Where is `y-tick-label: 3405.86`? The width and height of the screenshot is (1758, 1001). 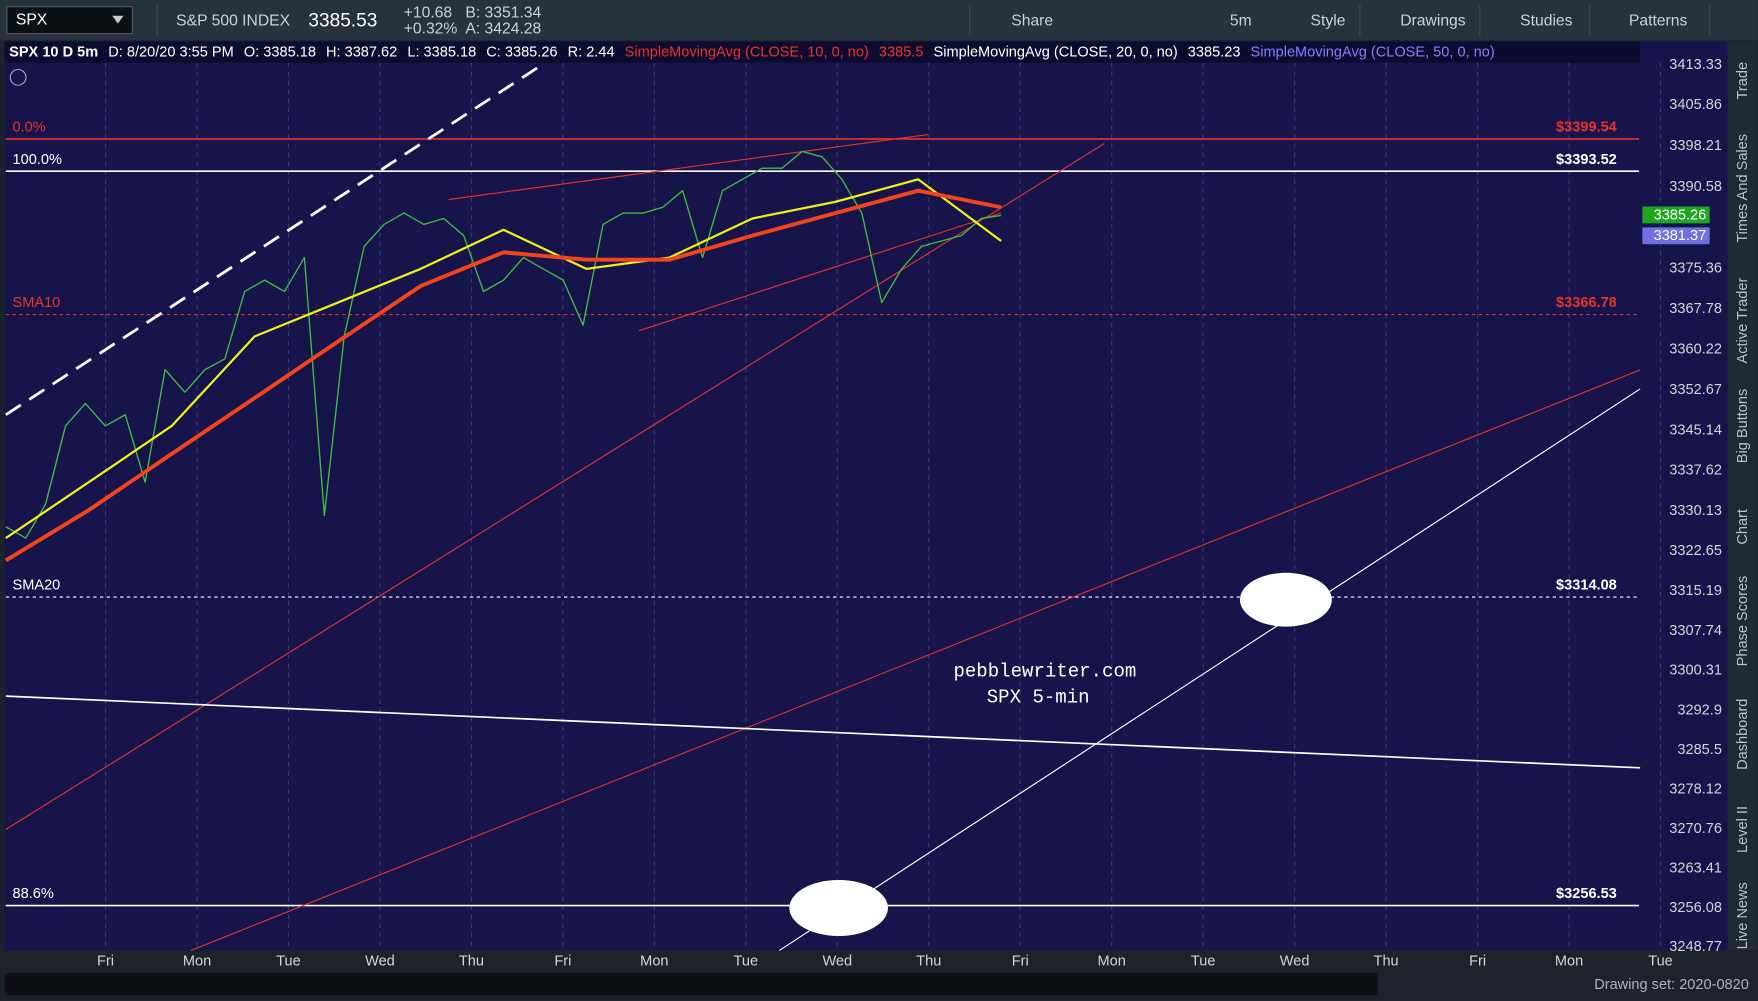 y-tick-label: 3405.86 is located at coordinates (1695, 105).